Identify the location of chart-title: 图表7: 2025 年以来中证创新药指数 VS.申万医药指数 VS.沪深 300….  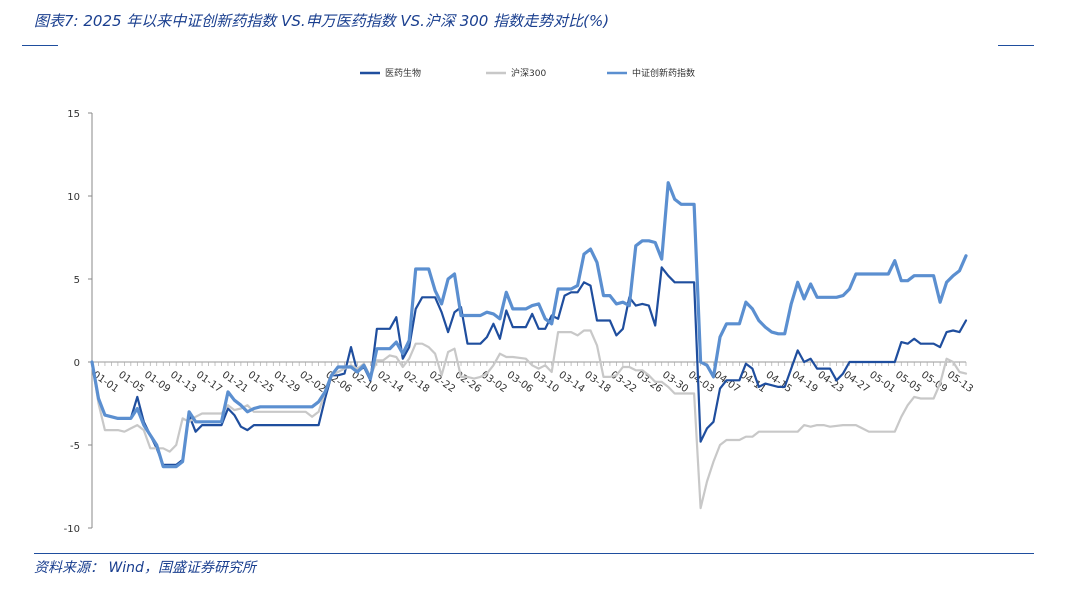
(322, 21).